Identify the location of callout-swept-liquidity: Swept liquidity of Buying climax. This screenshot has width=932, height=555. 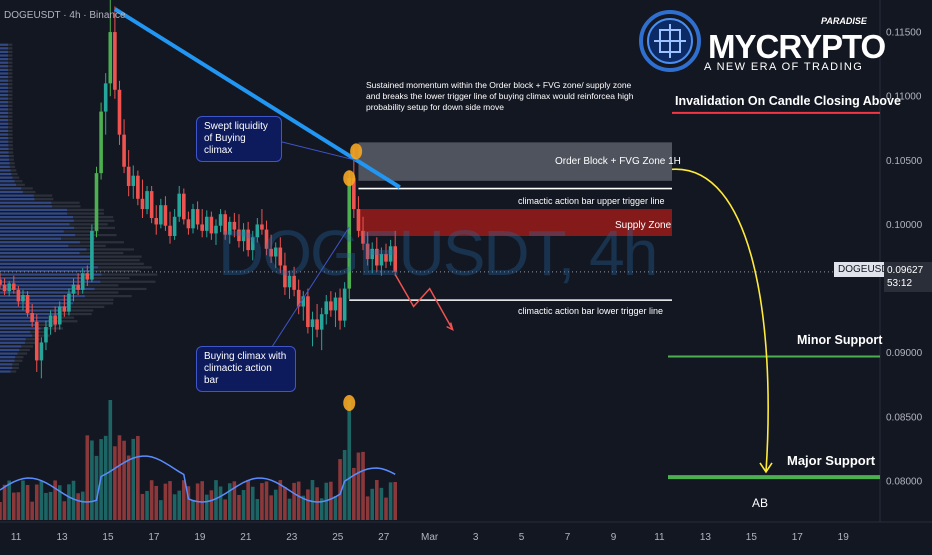
(239, 139).